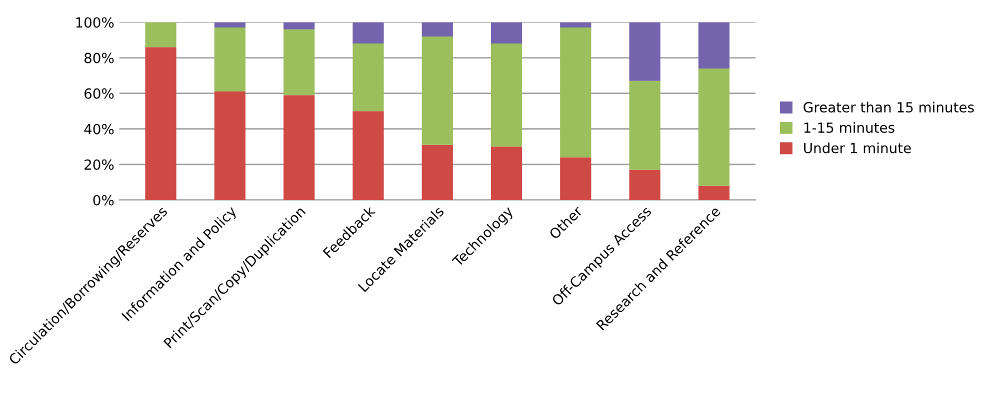  What do you see at coordinates (99, 164) in the screenshot?
I see `y-tick-label: 20%` at bounding box center [99, 164].